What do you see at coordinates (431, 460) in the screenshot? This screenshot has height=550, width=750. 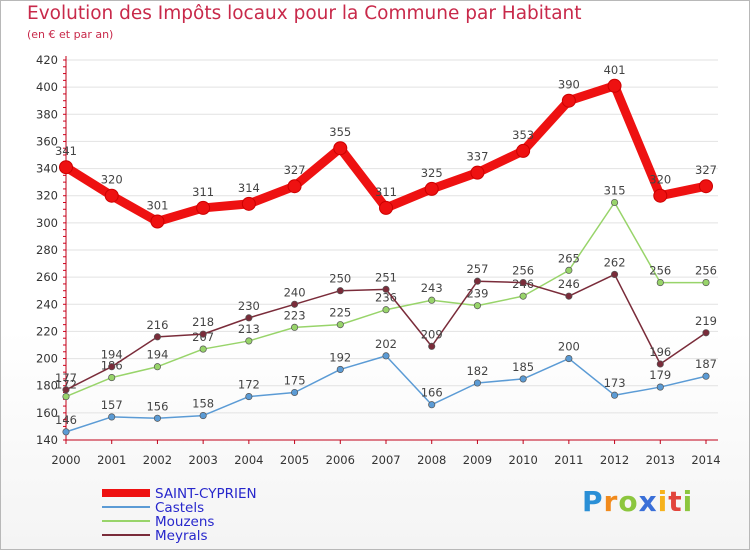 I see `x-tick-label: 2008` at bounding box center [431, 460].